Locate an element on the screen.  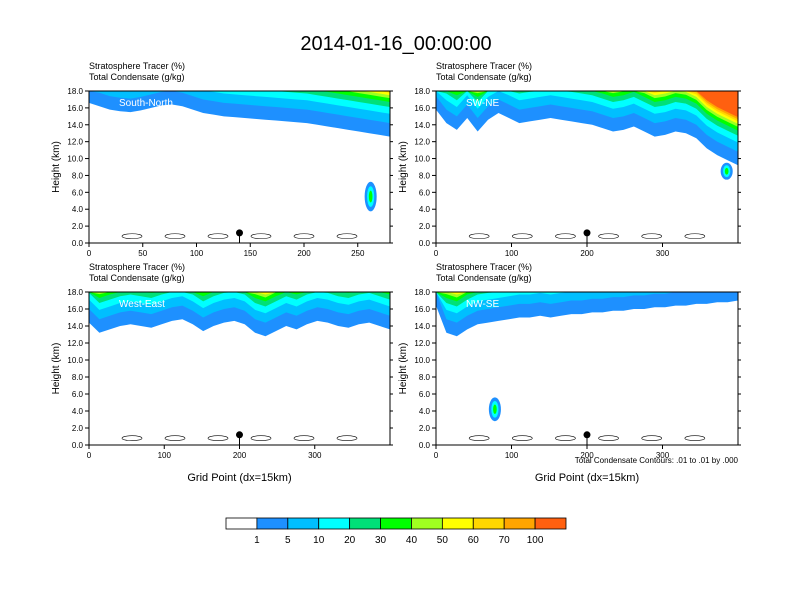
legend-label: 100 is located at coordinates (535, 540).